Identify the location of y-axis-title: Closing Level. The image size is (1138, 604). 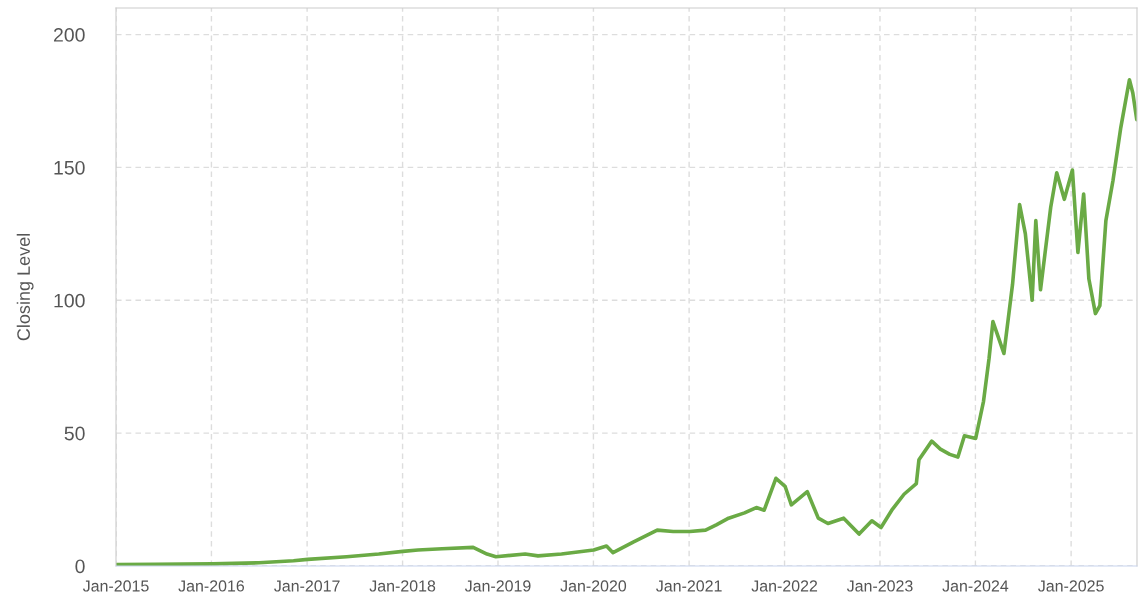
(25, 287).